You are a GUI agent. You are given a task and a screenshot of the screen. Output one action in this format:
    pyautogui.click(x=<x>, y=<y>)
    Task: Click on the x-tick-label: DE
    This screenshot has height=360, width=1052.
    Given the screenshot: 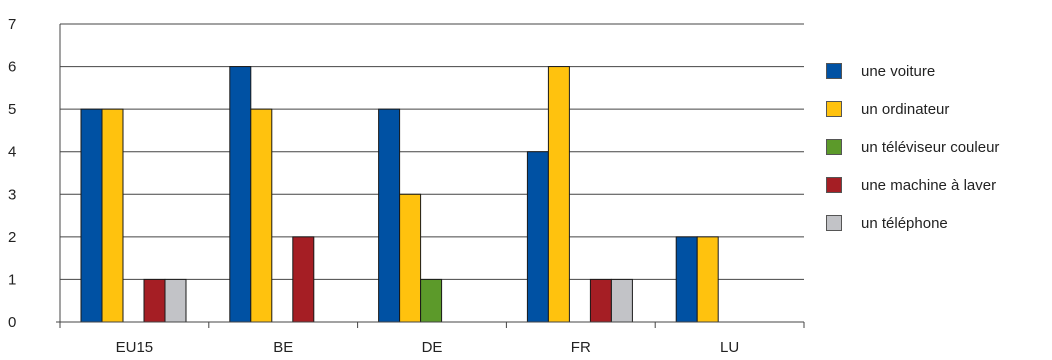 What is the action you would take?
    pyautogui.click(x=432, y=347)
    